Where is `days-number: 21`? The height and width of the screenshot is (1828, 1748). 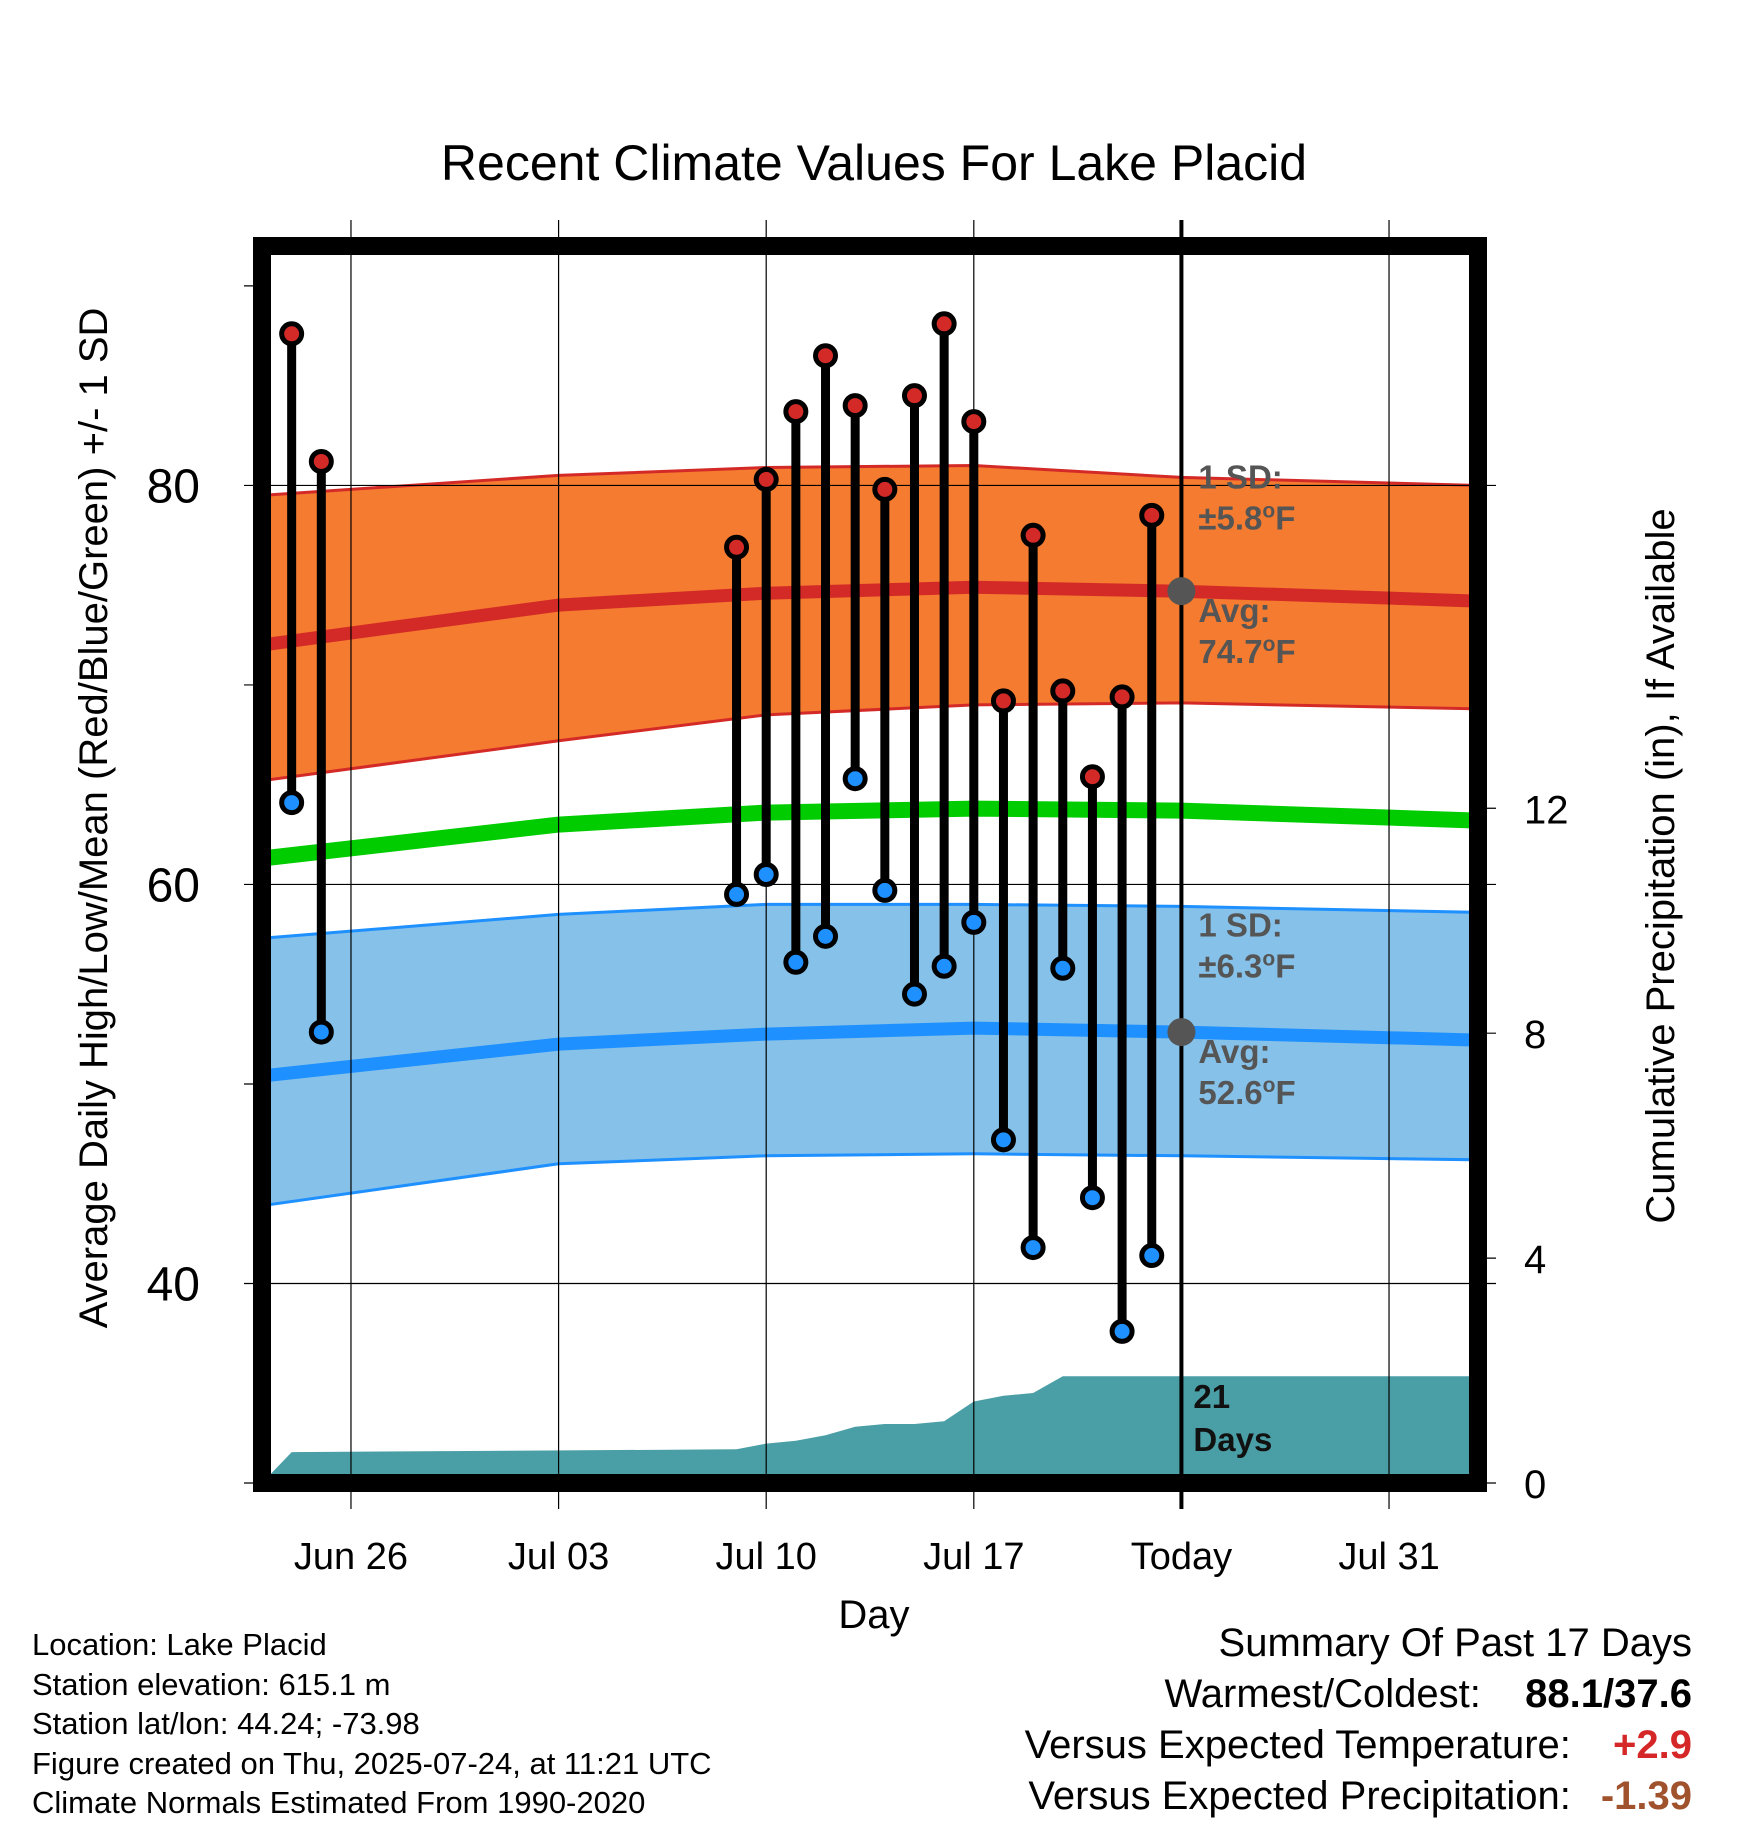 days-number: 21 is located at coordinates (1211, 1396).